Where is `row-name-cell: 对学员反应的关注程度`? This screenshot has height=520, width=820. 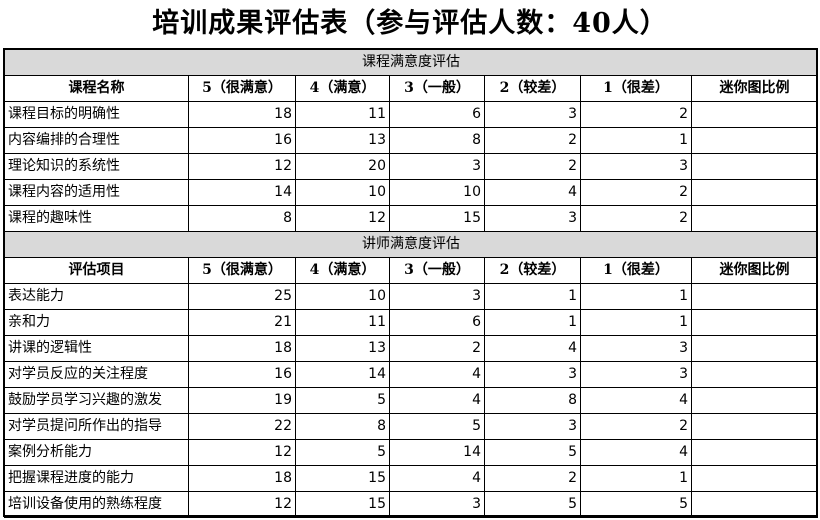
row-name-cell: 对学员反应的关注程度 is located at coordinates (96, 374).